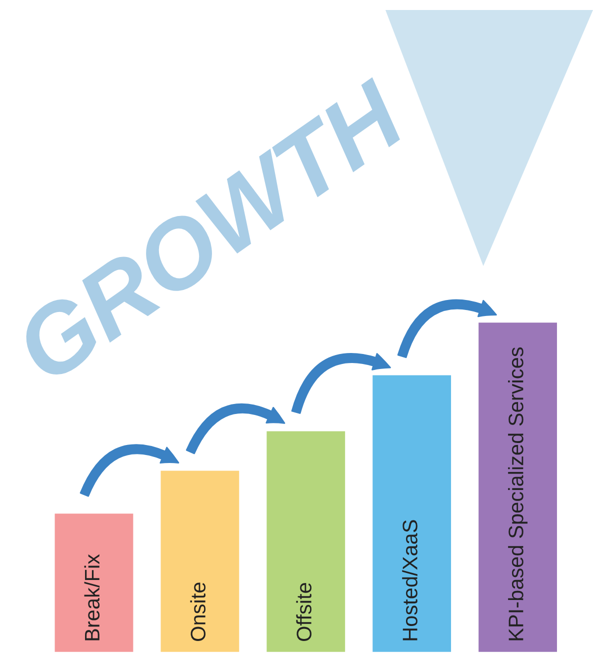 This screenshot has width=593, height=665. Describe the element at coordinates (410, 580) in the screenshot. I see `x-tick-label: Hosted/XaaS` at that location.